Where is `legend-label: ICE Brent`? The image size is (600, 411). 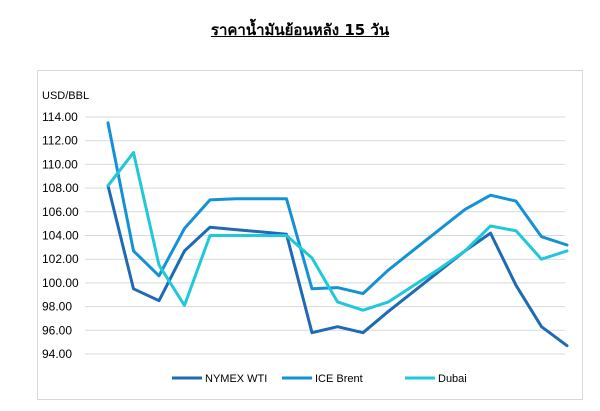 legend-label: ICE Brent is located at coordinates (339, 379).